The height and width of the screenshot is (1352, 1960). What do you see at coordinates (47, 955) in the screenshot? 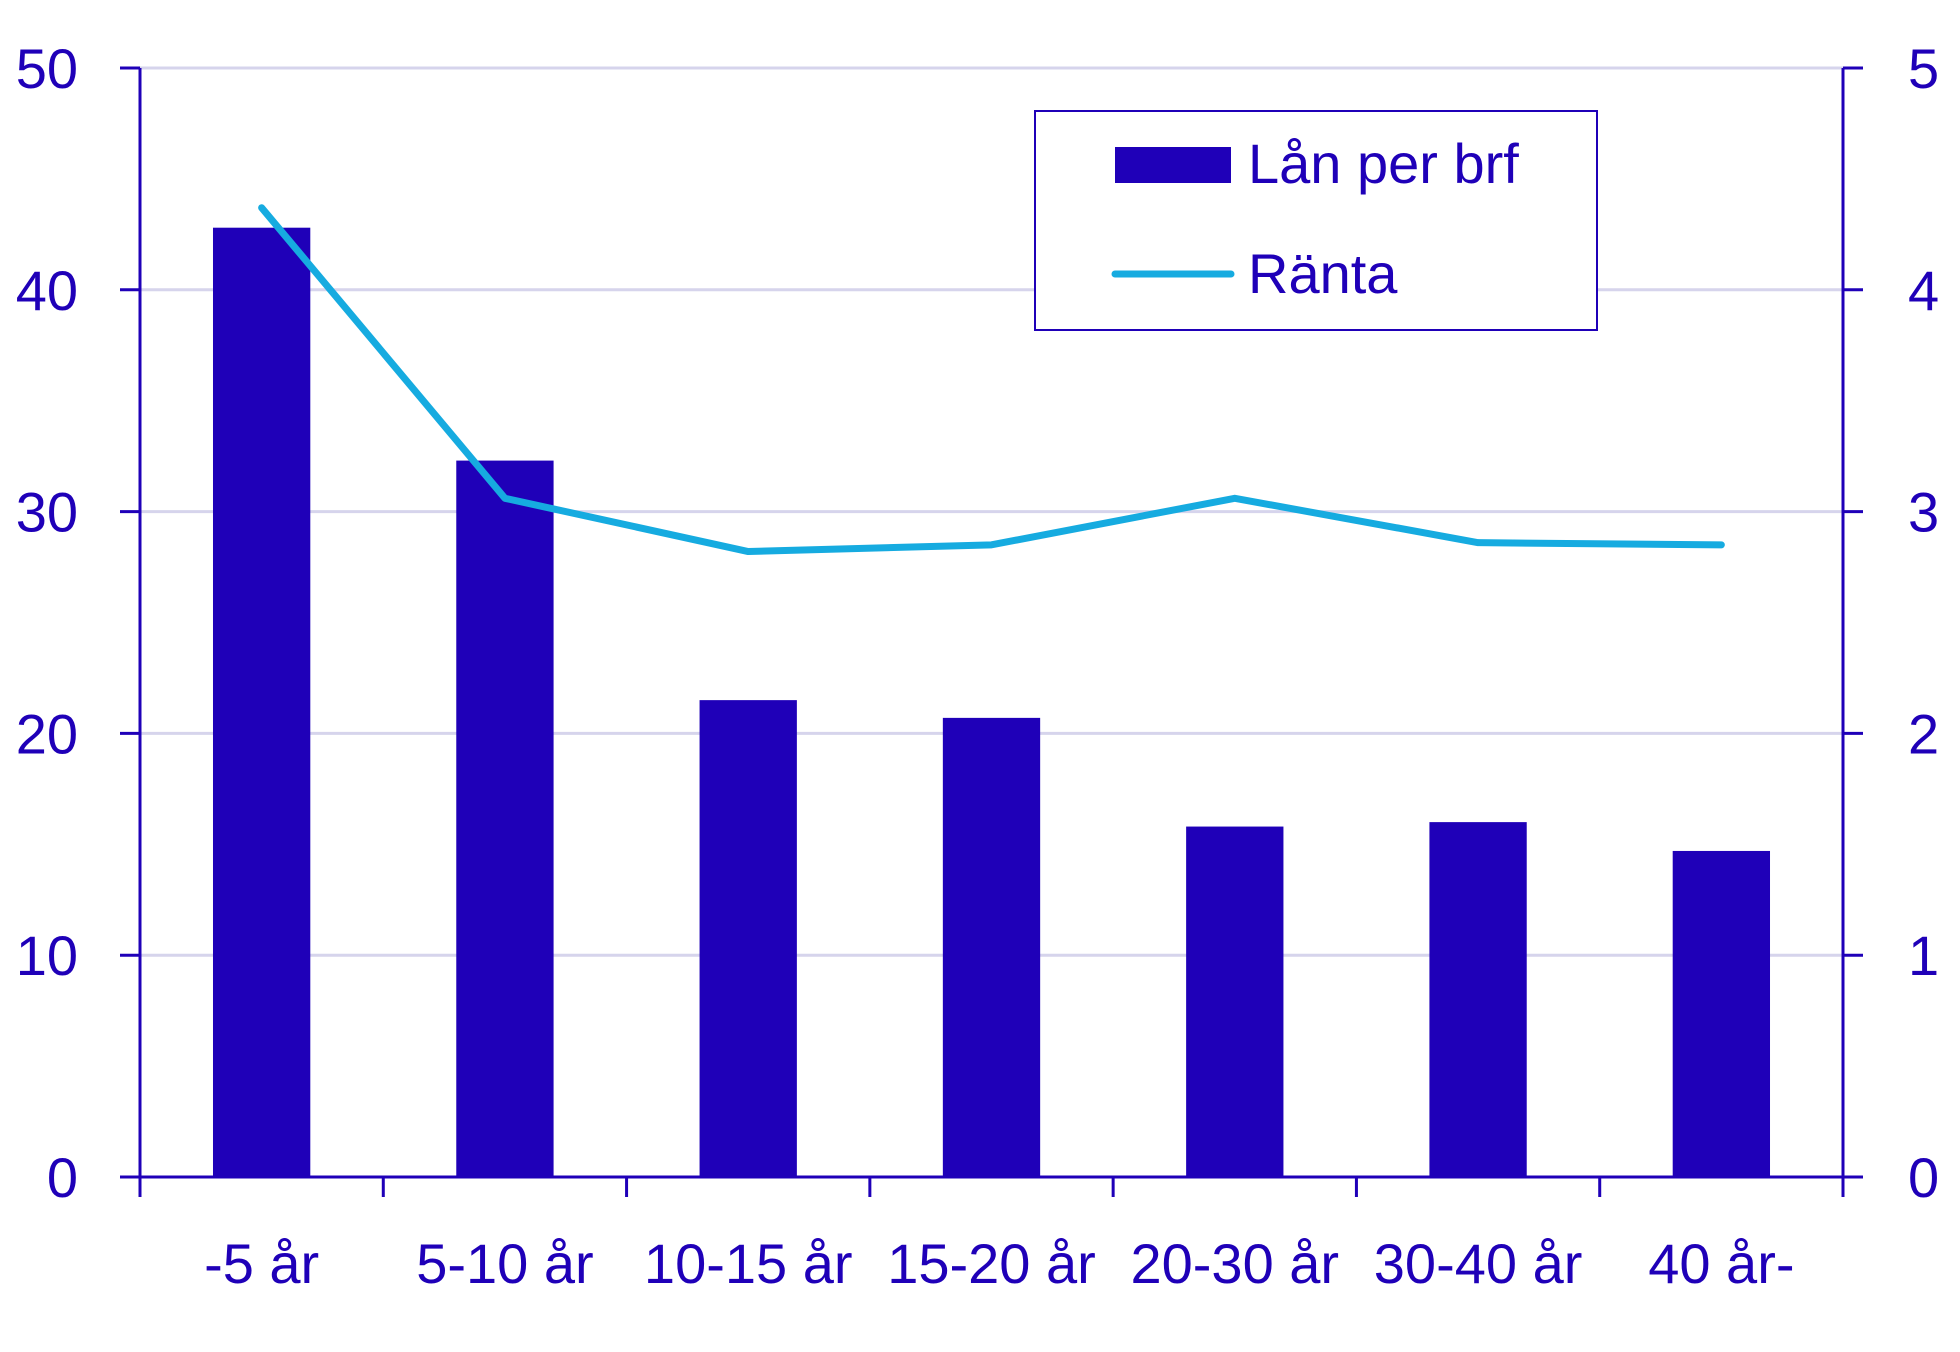
I see `y-tick-label-left: 10` at bounding box center [47, 955].